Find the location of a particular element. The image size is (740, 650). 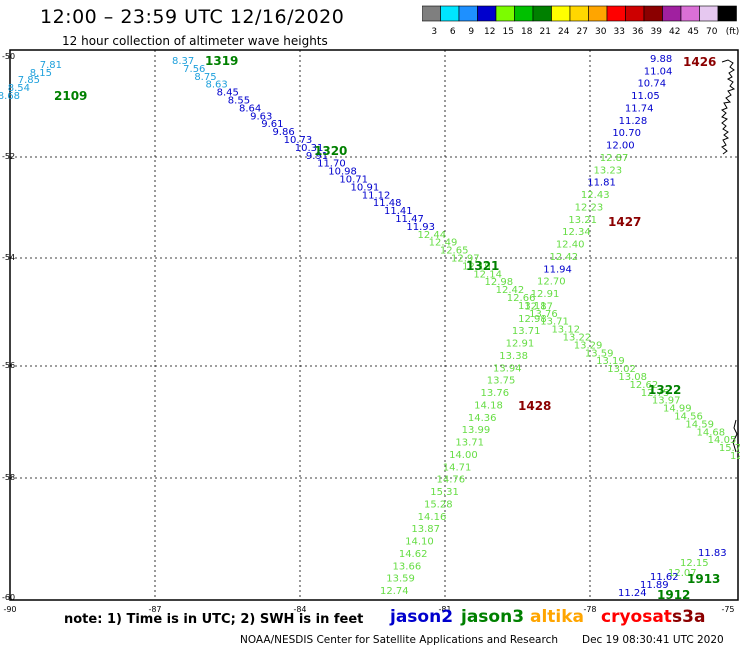

swh-label: 8.15 is located at coordinates (41, 73).